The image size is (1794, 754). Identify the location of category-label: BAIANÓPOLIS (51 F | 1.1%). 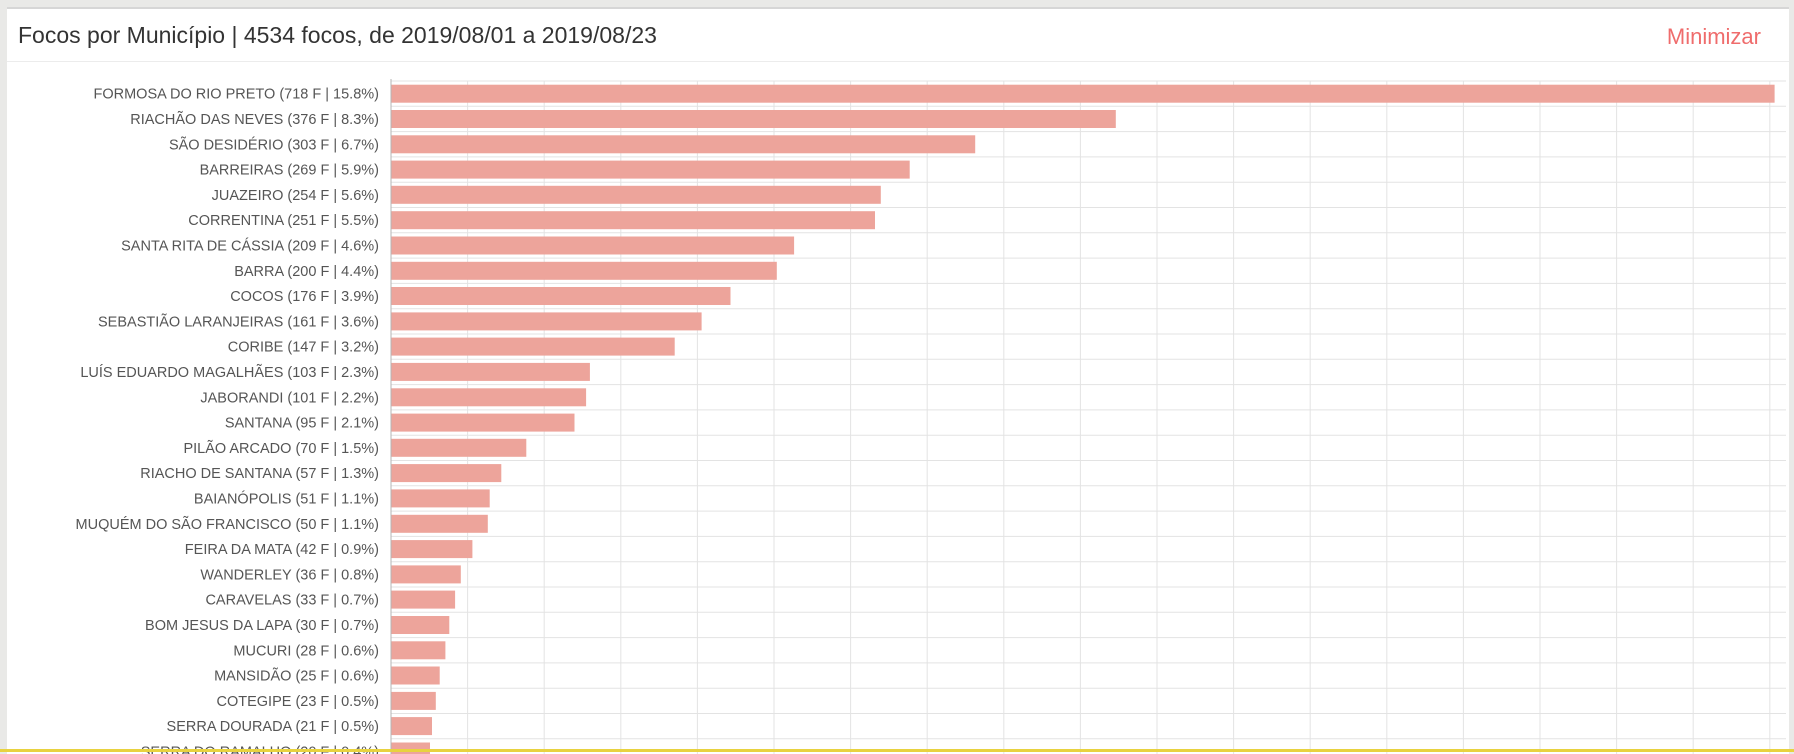
(286, 498).